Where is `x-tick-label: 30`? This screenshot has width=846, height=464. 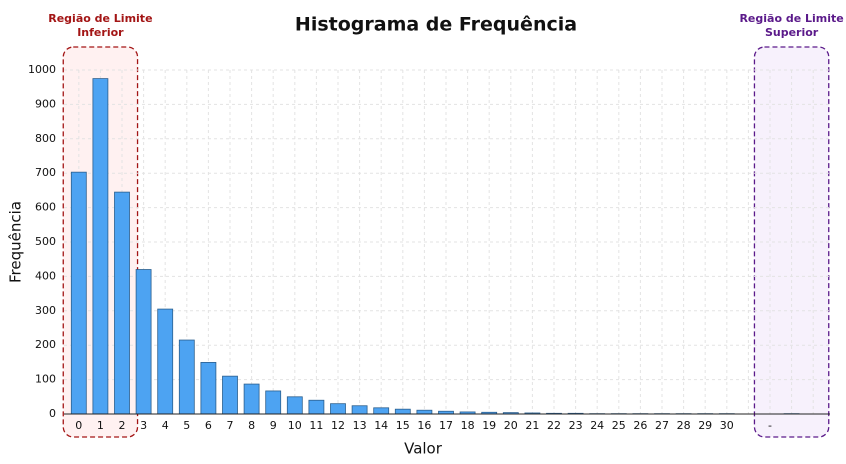 x-tick-label: 30 is located at coordinates (727, 425).